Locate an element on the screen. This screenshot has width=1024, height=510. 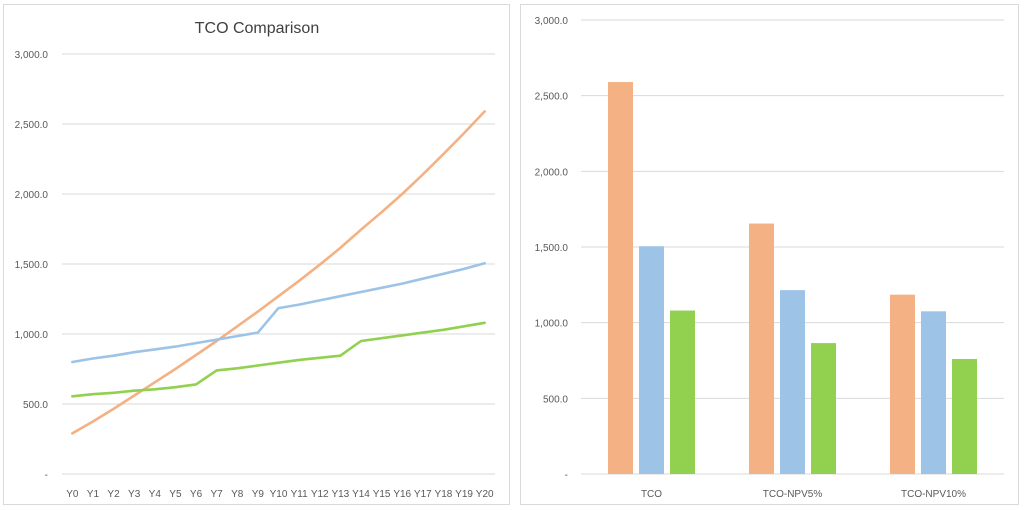
x-tick-label: Y15 is located at coordinates (382, 494).